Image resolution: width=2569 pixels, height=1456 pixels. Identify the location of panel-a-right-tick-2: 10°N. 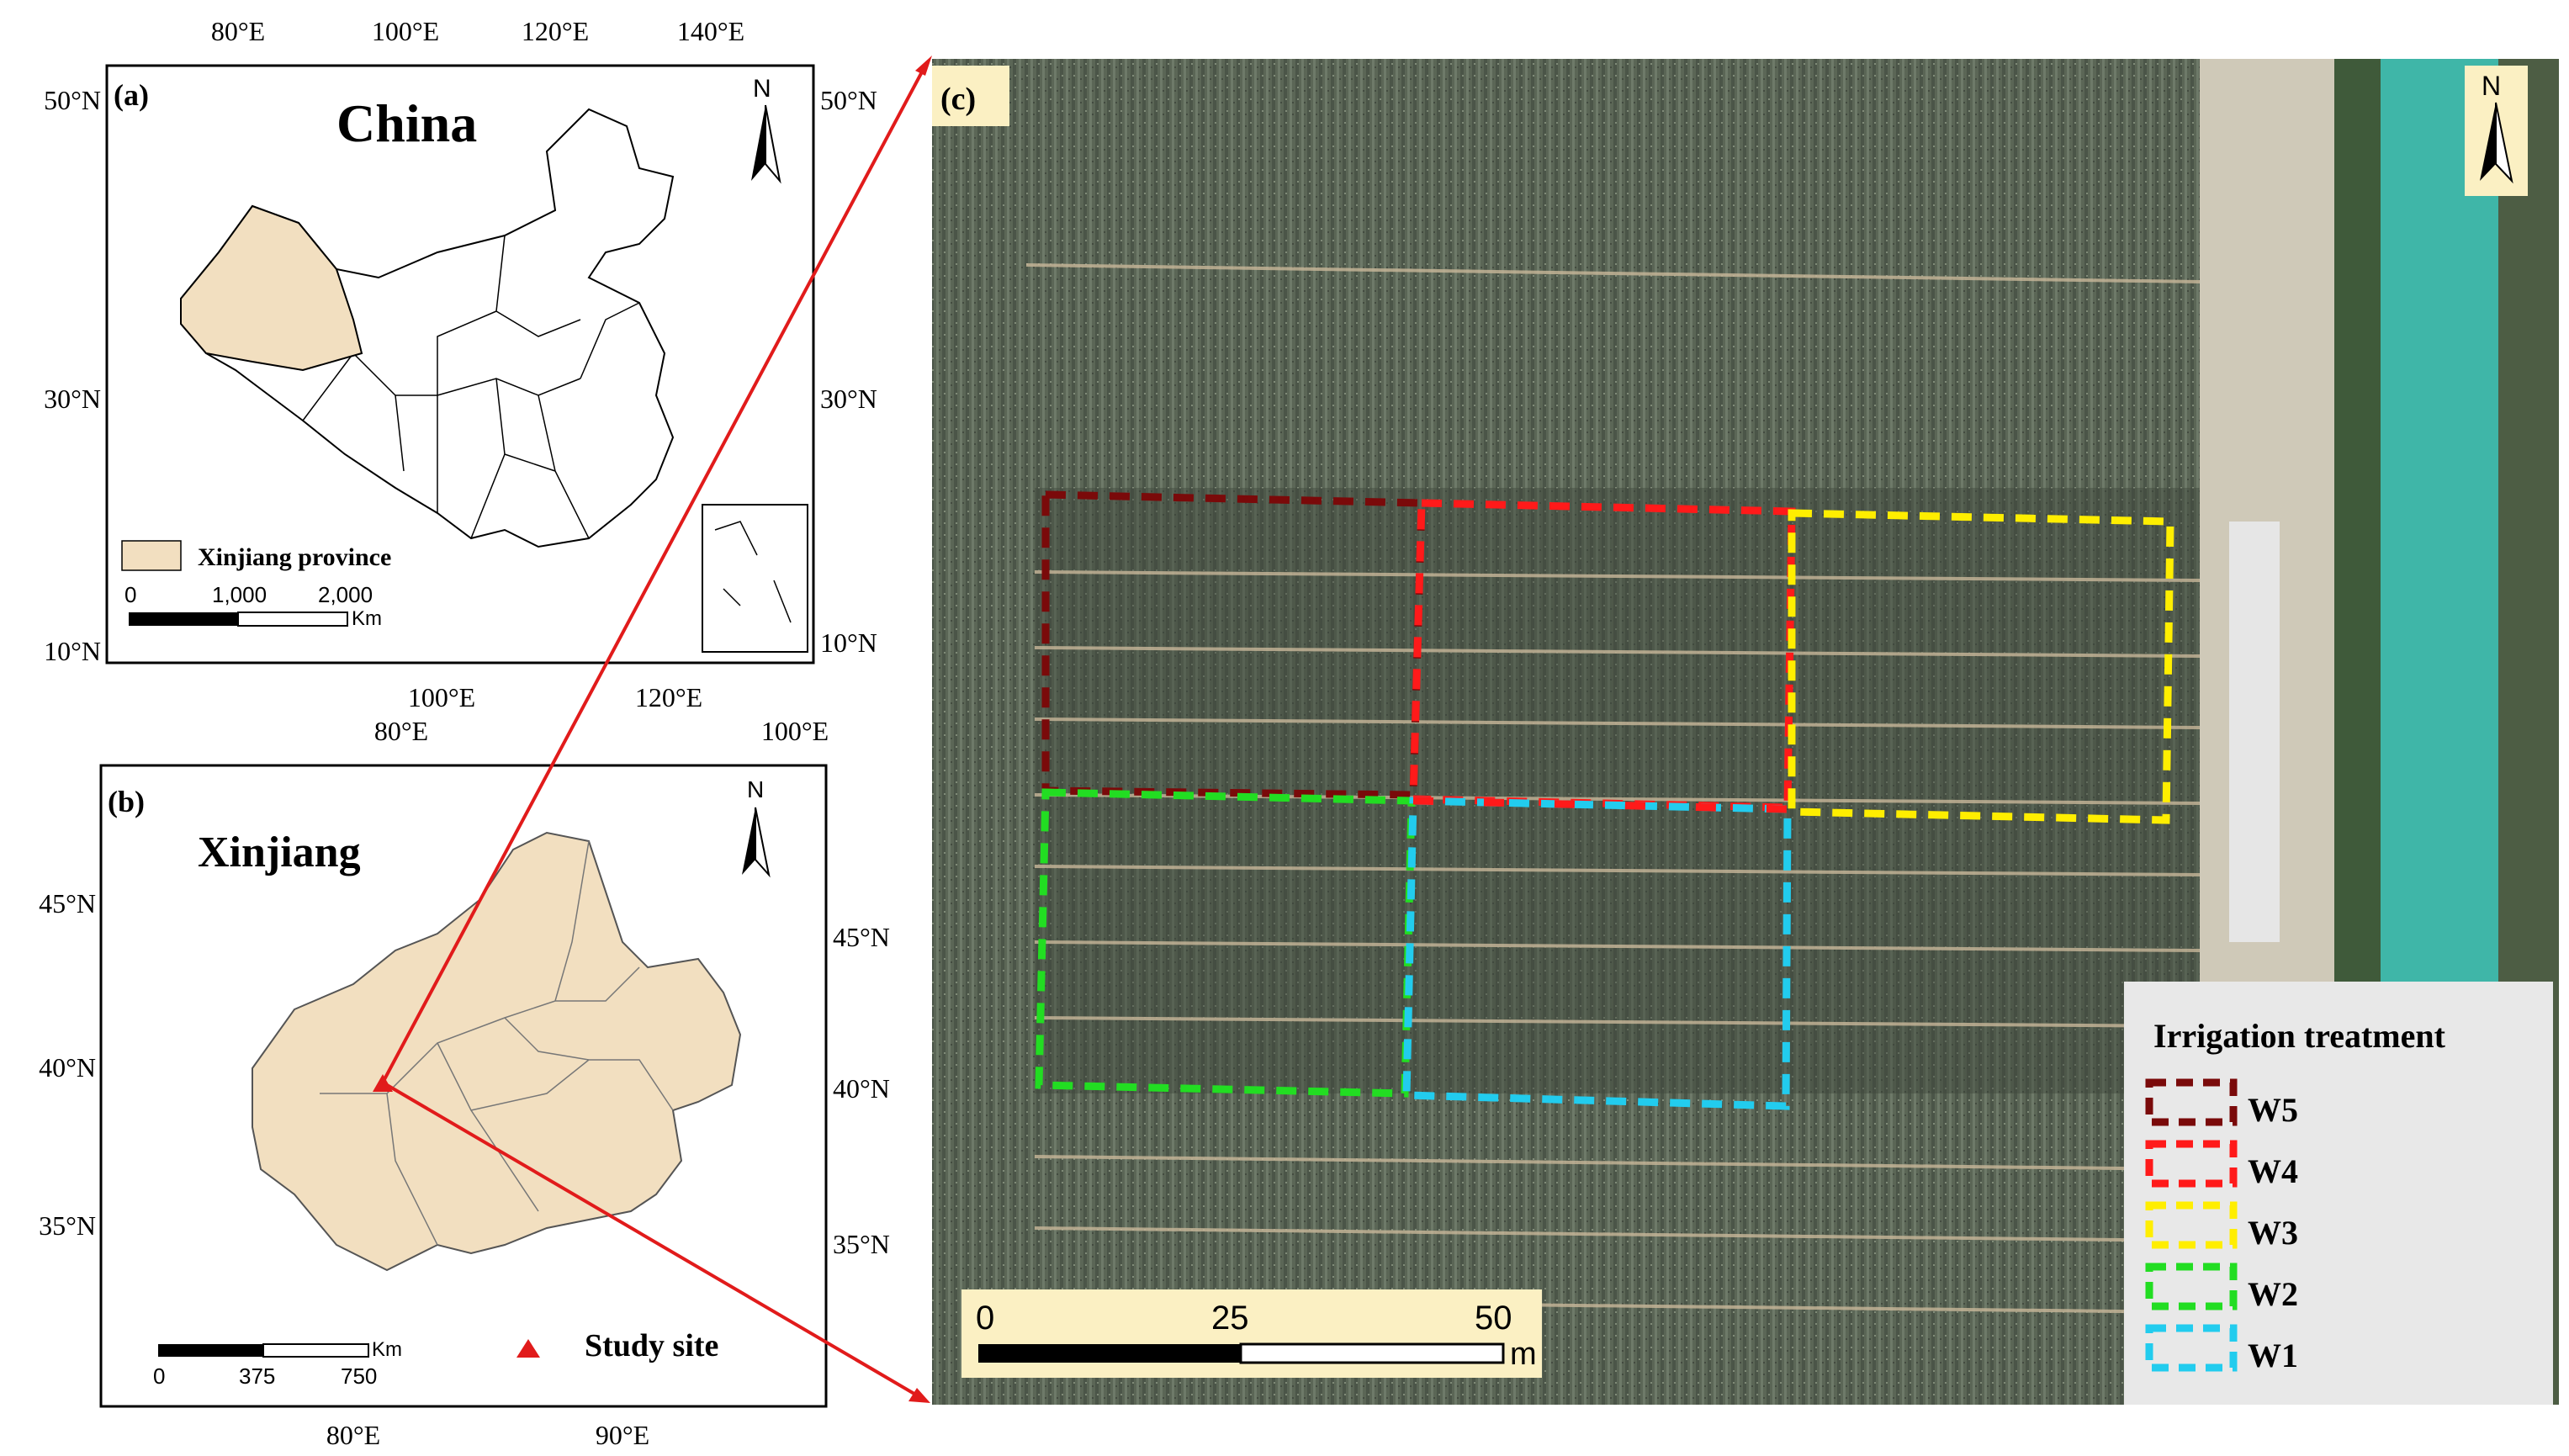
(849, 642).